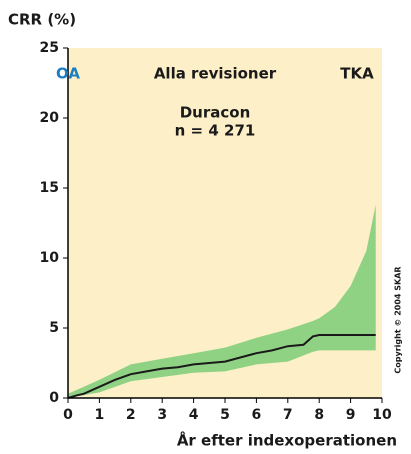 The width and height of the screenshot is (411, 454). What do you see at coordinates (215, 74) in the screenshot?
I see `annotation: Alla revisioner` at bounding box center [215, 74].